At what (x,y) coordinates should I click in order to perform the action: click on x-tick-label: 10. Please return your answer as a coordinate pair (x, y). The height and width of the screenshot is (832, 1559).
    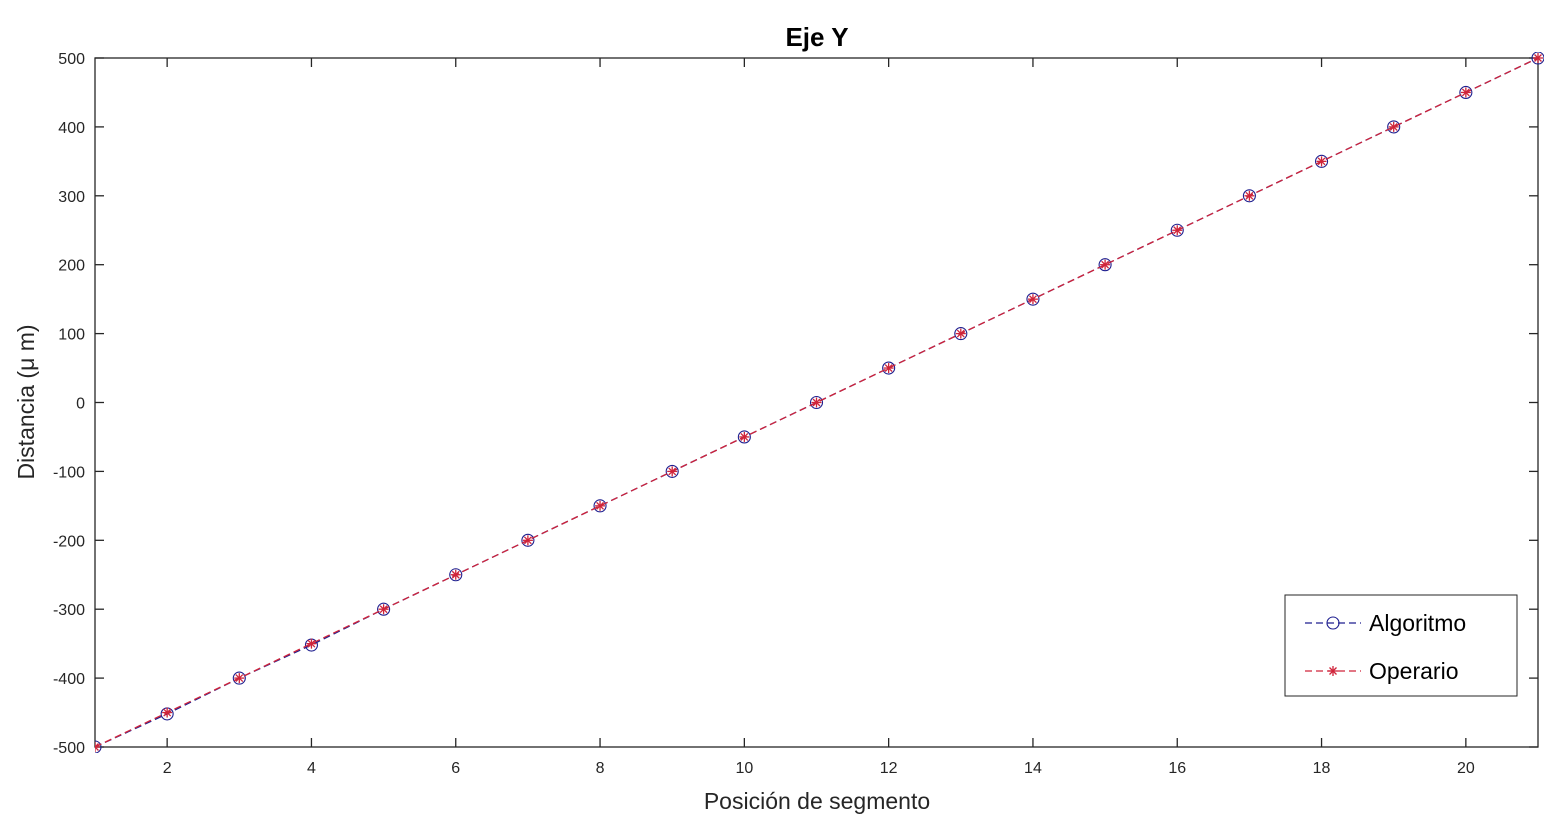
    Looking at the image, I should click on (744, 768).